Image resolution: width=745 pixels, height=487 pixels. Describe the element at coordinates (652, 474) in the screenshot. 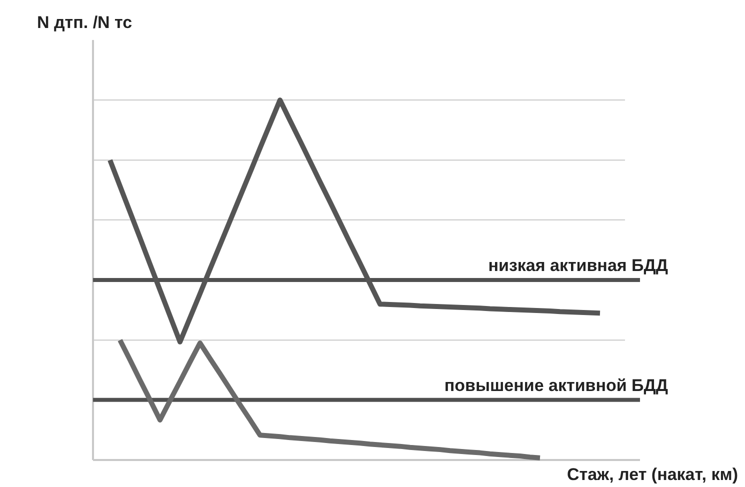

I see `x-axis-title: Стаж, лет (накат, км)` at that location.